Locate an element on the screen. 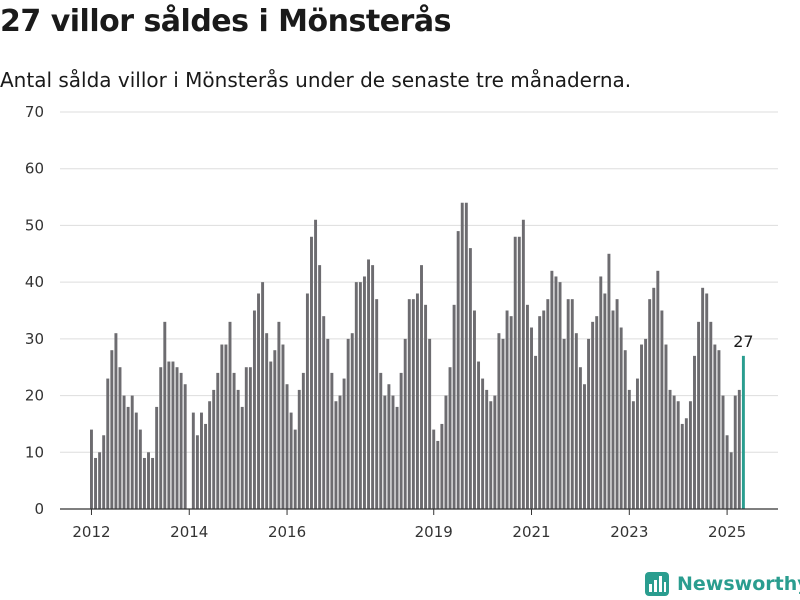 Image resolution: width=800 pixels, height=600 pixels. x-tick-label: 2023 is located at coordinates (629, 532).